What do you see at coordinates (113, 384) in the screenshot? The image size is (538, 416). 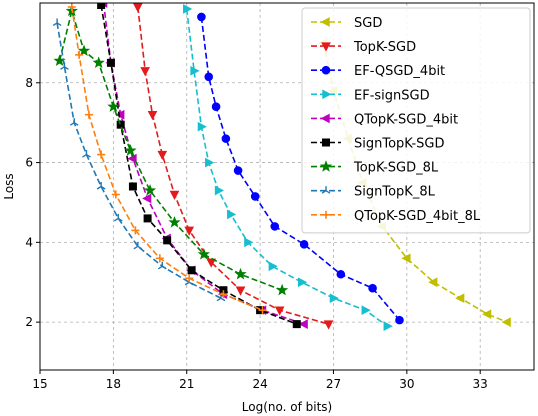 I see `x-tick-label: 18` at bounding box center [113, 384].